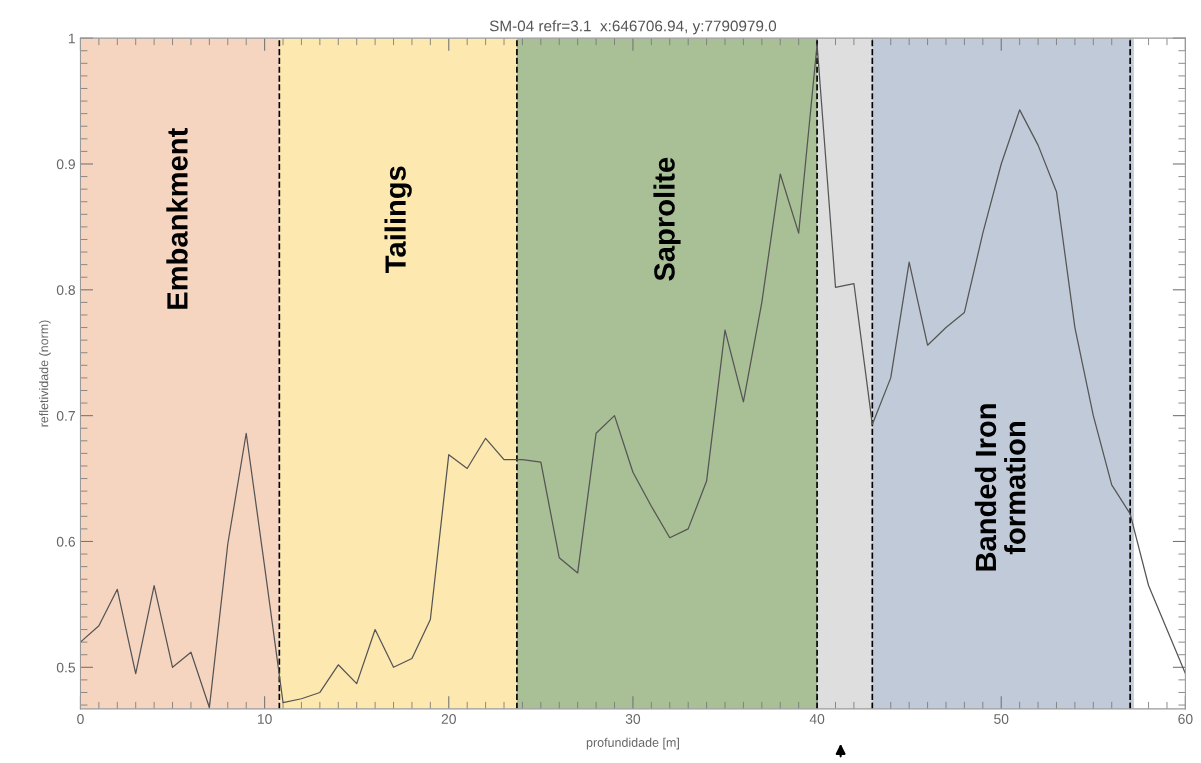 Image resolution: width=1201 pixels, height=763 pixels. What do you see at coordinates (177, 218) in the screenshot?
I see `band-label: Embankment` at bounding box center [177, 218].